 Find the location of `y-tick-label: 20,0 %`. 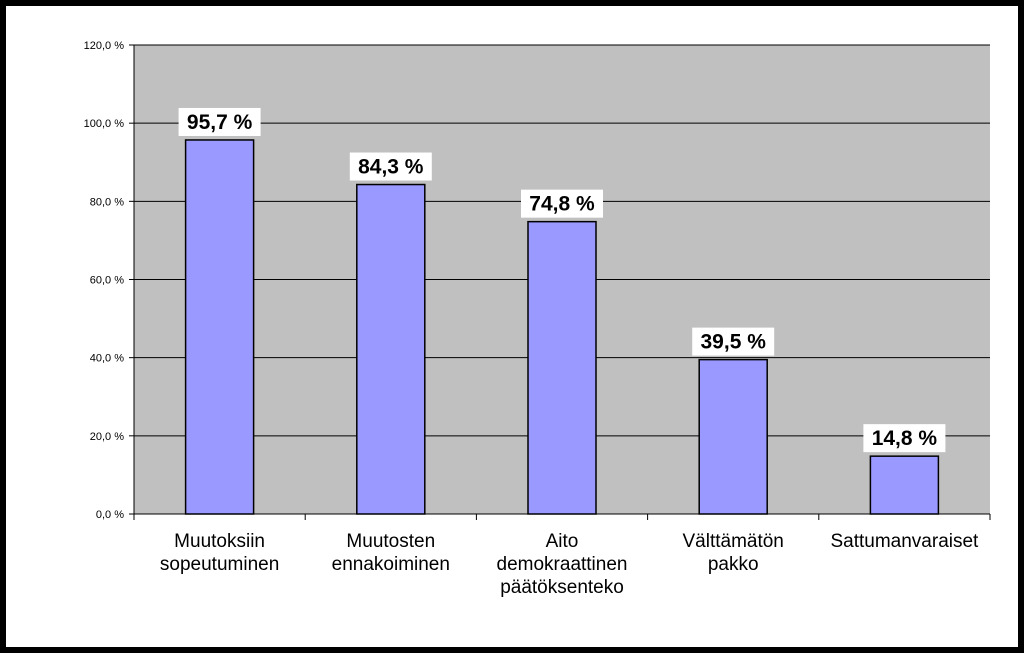

y-tick-label: 20,0 % is located at coordinates (107, 437).